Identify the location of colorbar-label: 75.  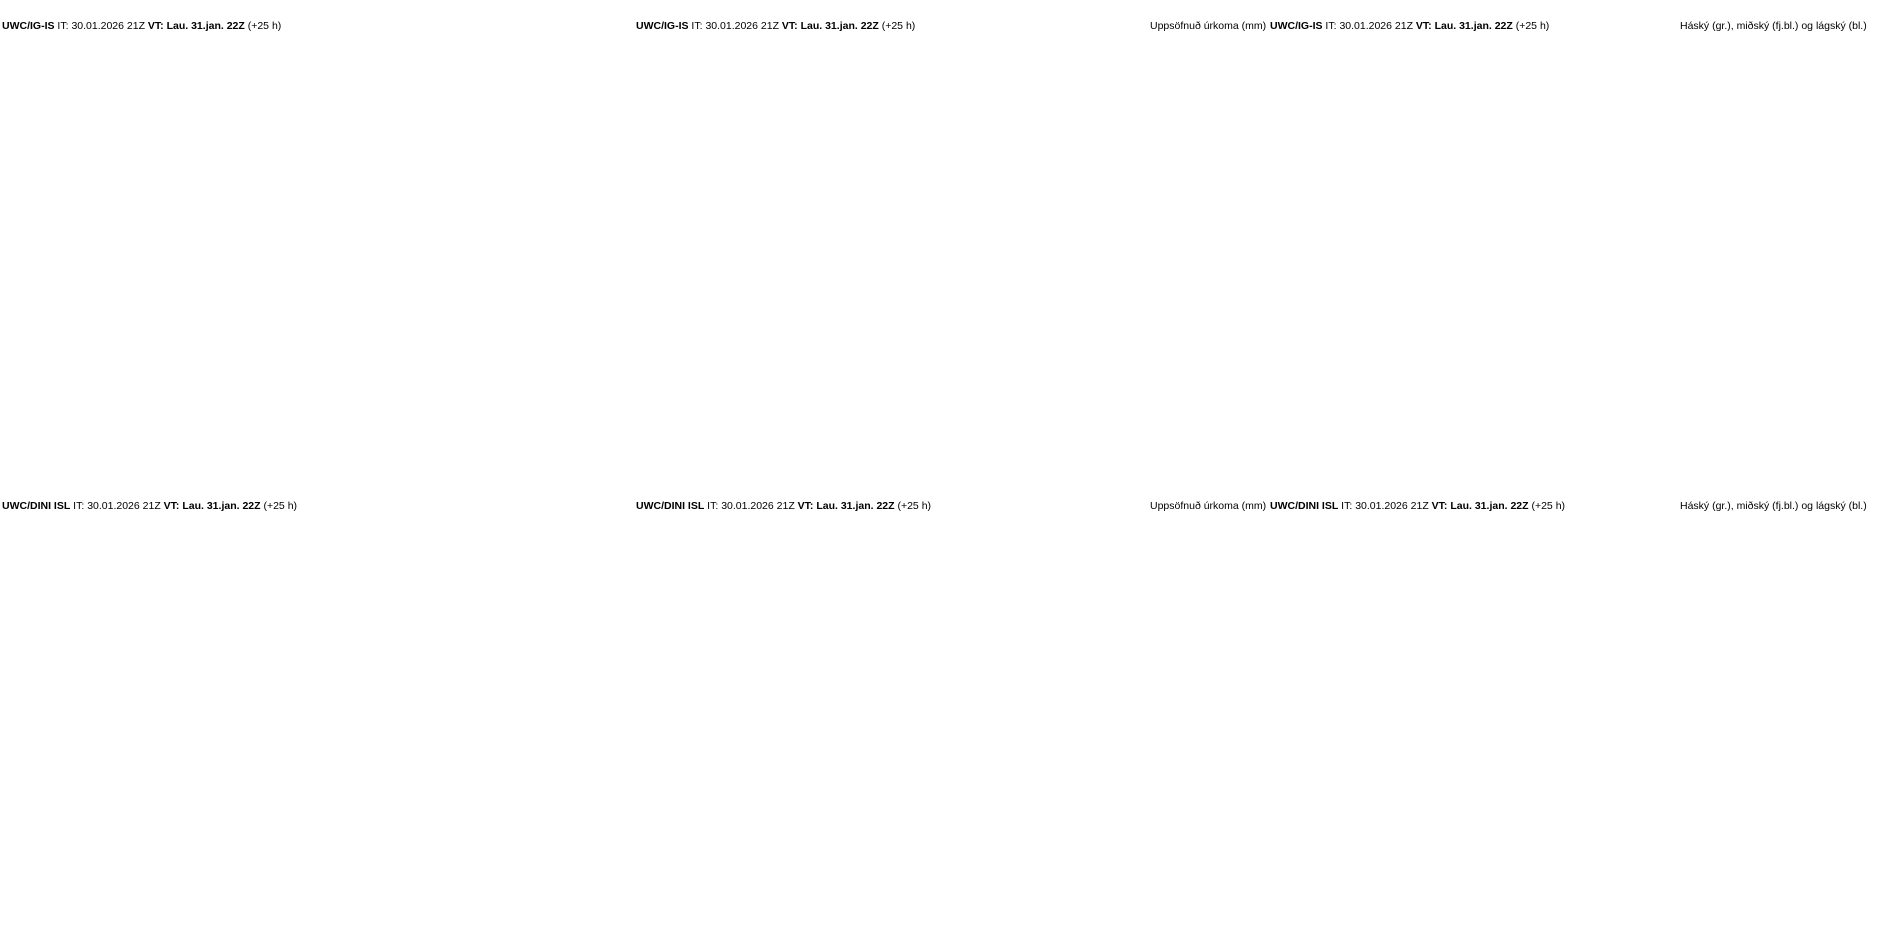
(921, 938).